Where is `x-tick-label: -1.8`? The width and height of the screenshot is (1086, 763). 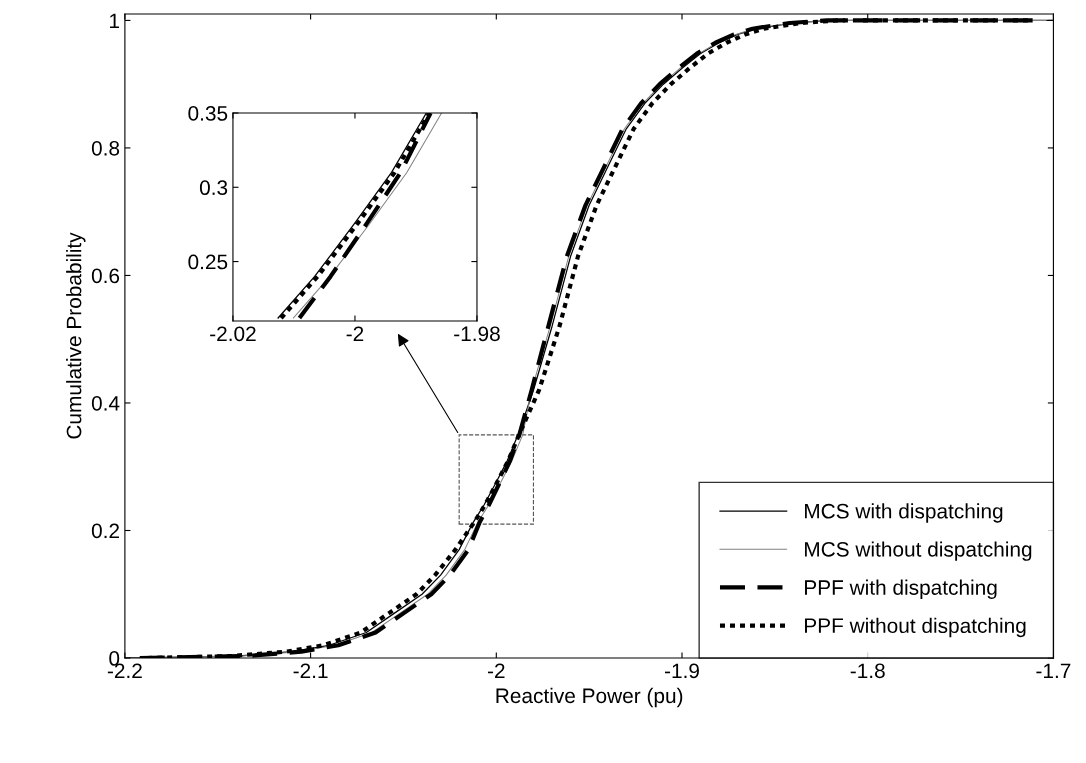
x-tick-label: -1.8 is located at coordinates (867, 671).